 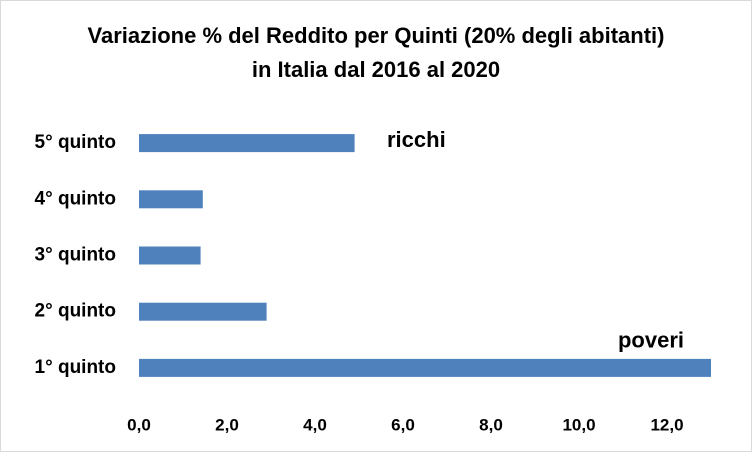 I want to click on x-tick-label: 2,0, so click(x=227, y=424).